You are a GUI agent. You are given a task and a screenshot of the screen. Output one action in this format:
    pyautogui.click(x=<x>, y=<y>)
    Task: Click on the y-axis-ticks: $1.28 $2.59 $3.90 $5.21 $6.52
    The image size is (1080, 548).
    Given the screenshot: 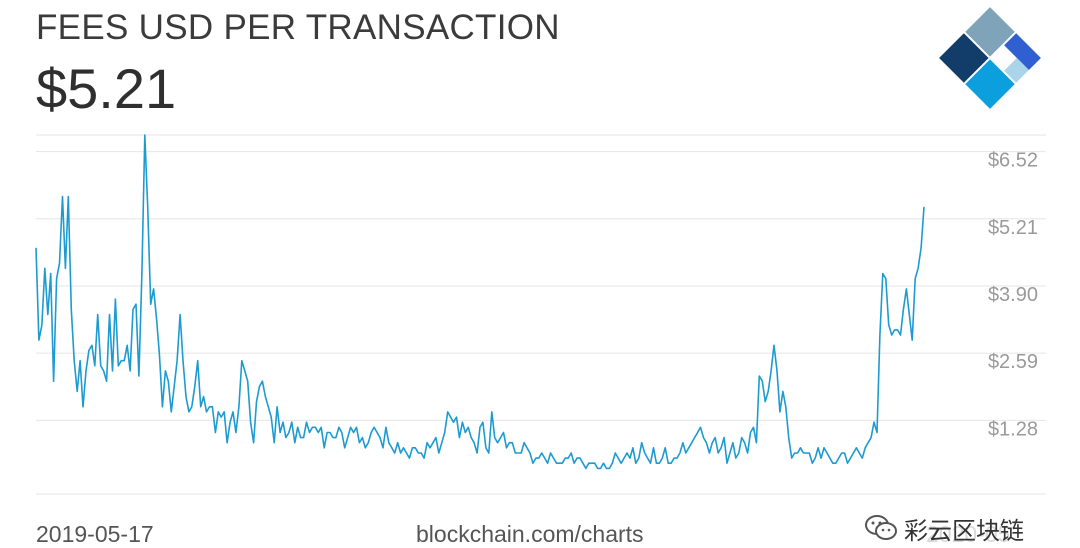 What is the action you would take?
    pyautogui.click(x=1013, y=295)
    